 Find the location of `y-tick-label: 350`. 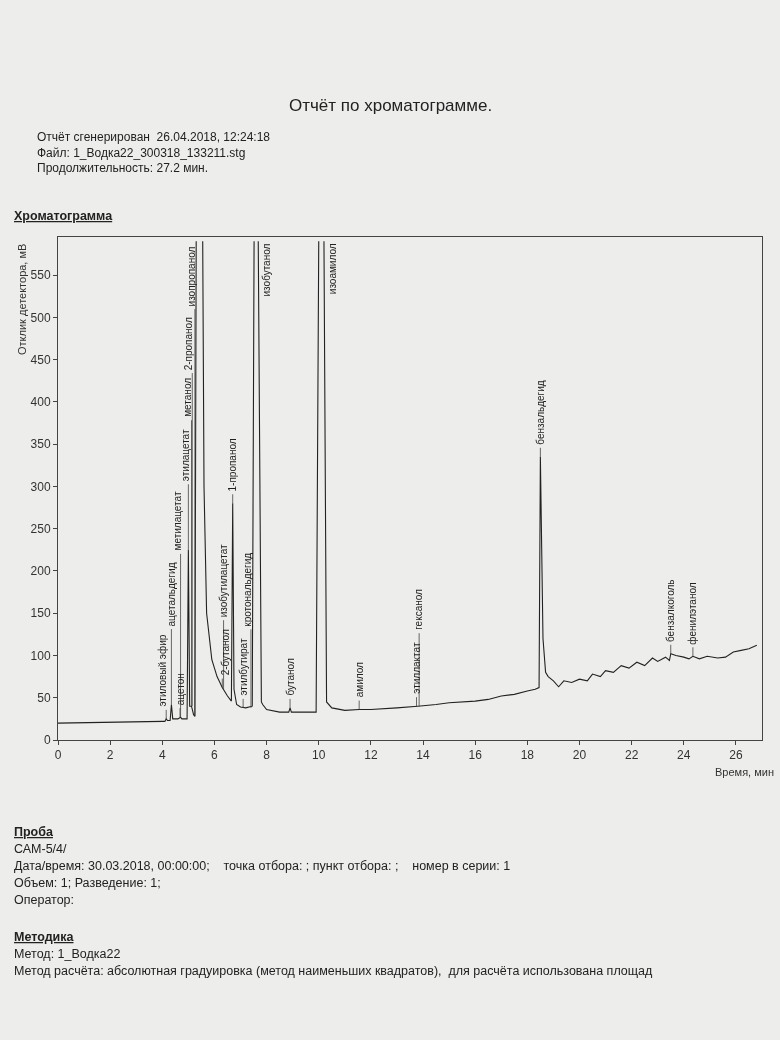

y-tick-label: 350 is located at coordinates (40, 444).